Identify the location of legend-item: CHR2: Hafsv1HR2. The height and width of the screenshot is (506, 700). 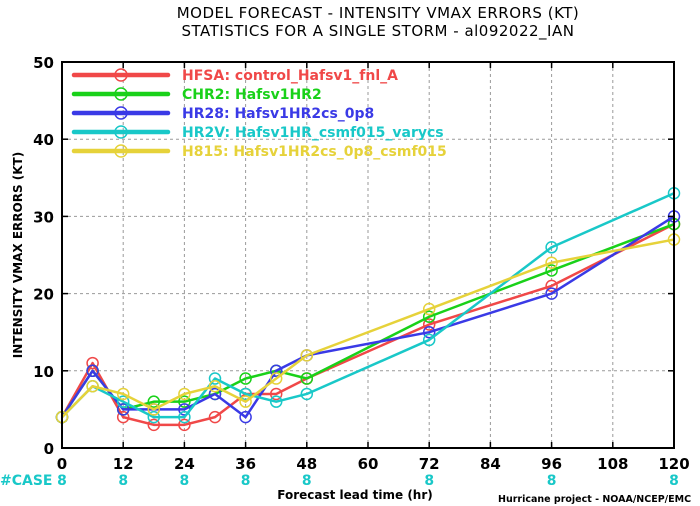
(196, 95).